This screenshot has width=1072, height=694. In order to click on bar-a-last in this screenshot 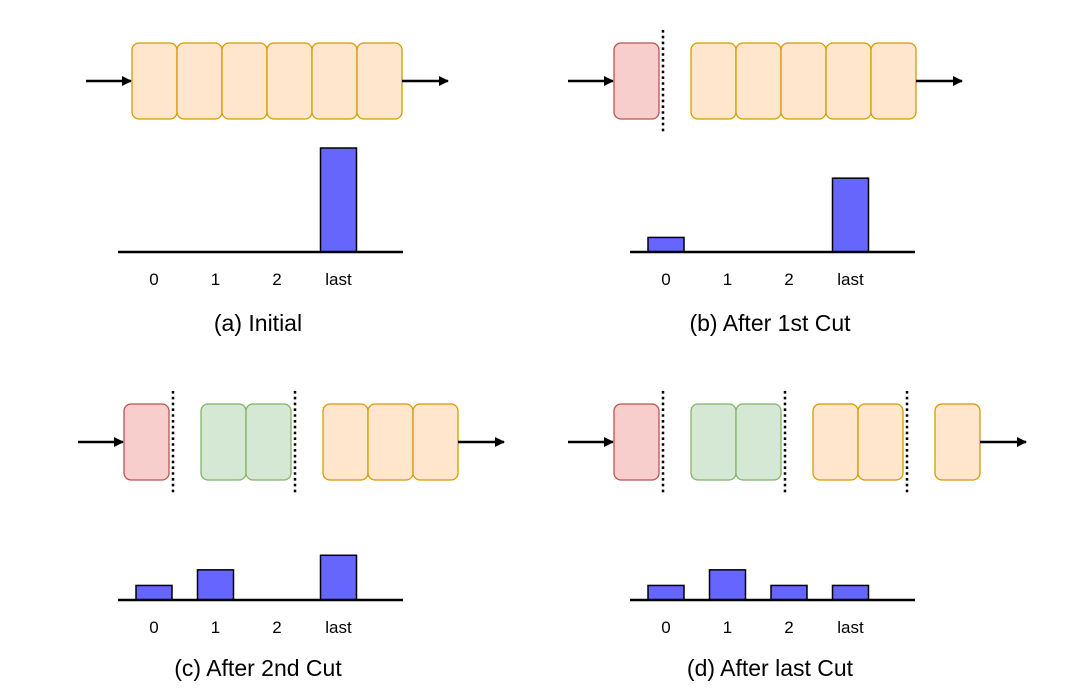, I will do `click(338, 200)`.